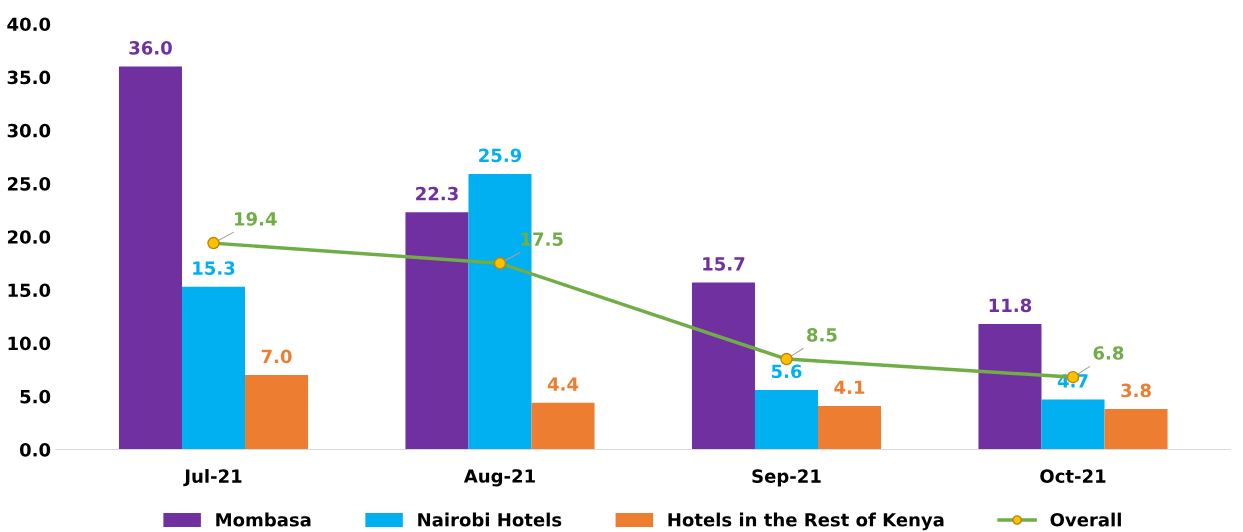 The image size is (1243, 532). Describe the element at coordinates (29, 343) in the screenshot. I see `y-tick-label: 10.0` at that location.